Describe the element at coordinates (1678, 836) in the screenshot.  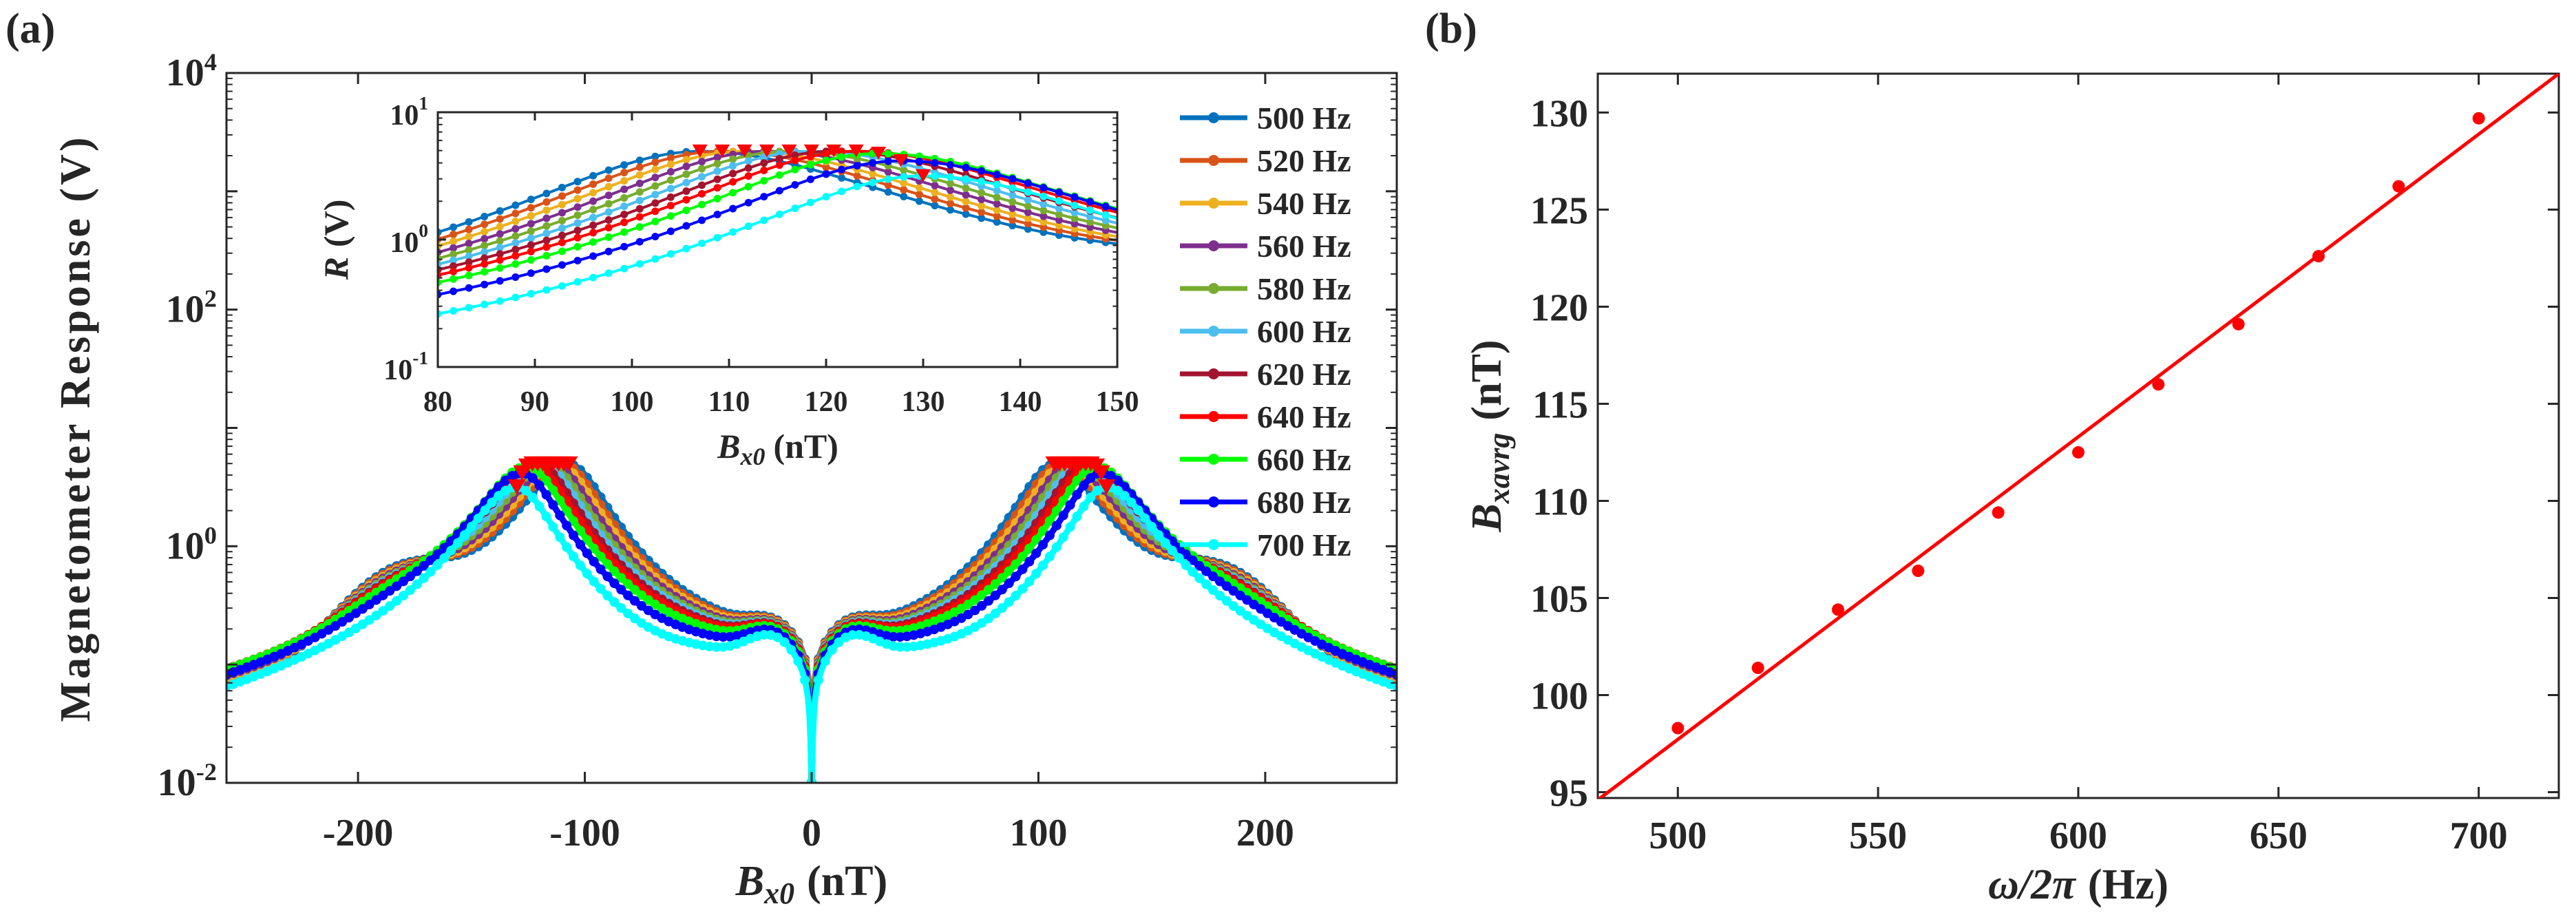
I see `b-xtick-label: 500` at that location.